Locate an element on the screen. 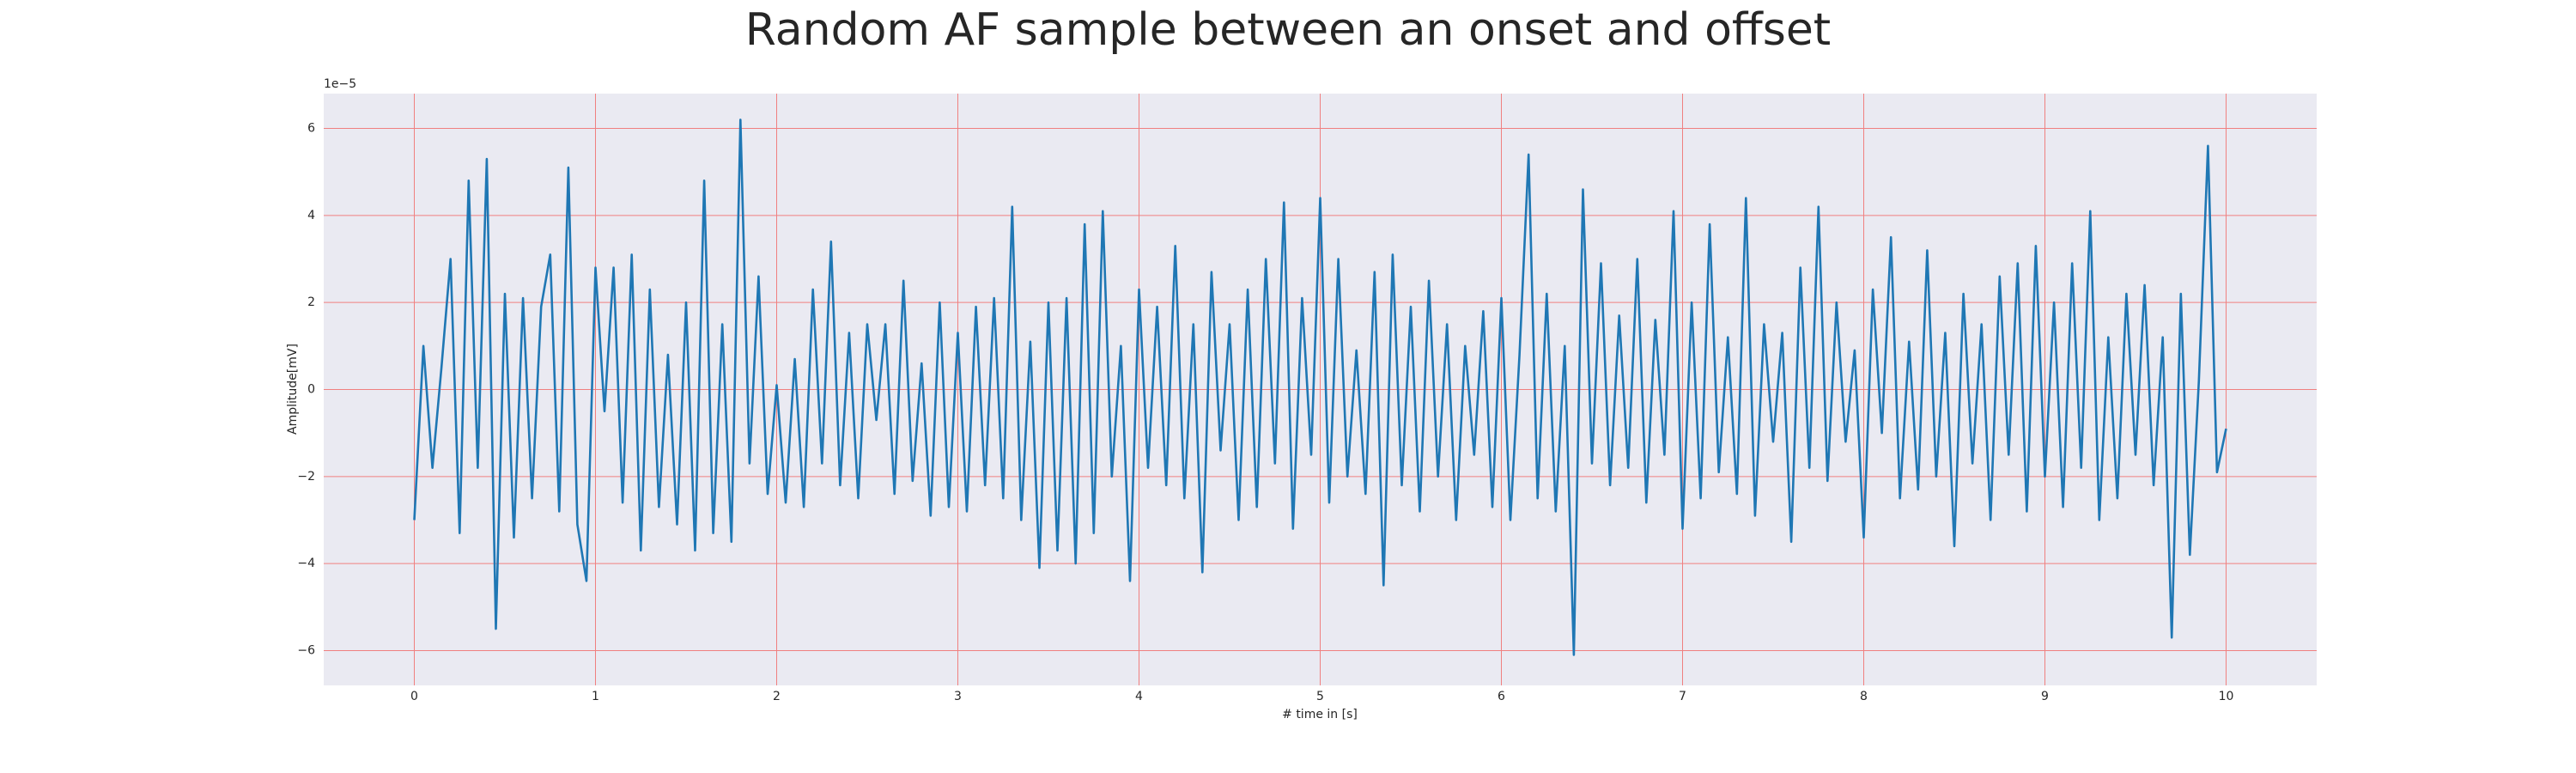  y-tick-label: 4 is located at coordinates (311, 215).